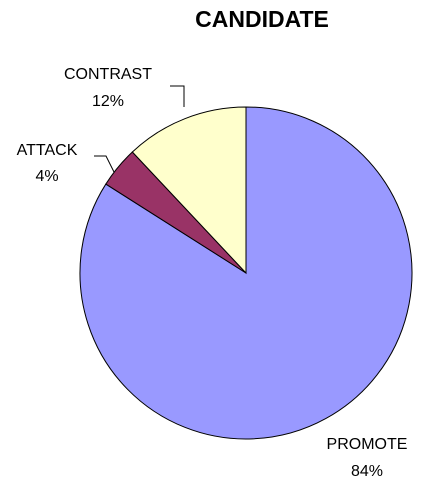  What do you see at coordinates (104, 164) in the screenshot?
I see `leader-line-attack` at bounding box center [104, 164].